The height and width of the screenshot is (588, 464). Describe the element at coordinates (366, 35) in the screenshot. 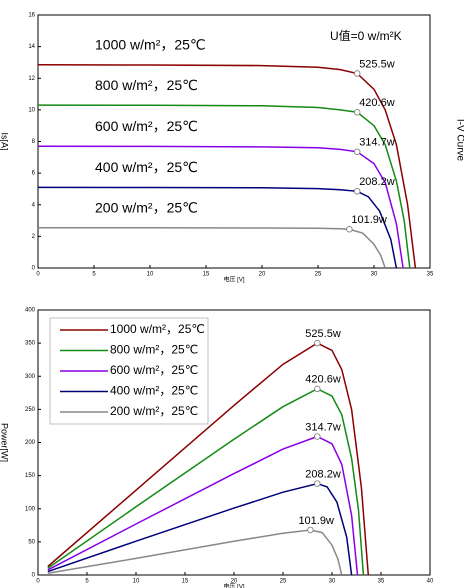

I see `note: U值=0 w/m²K` at that location.